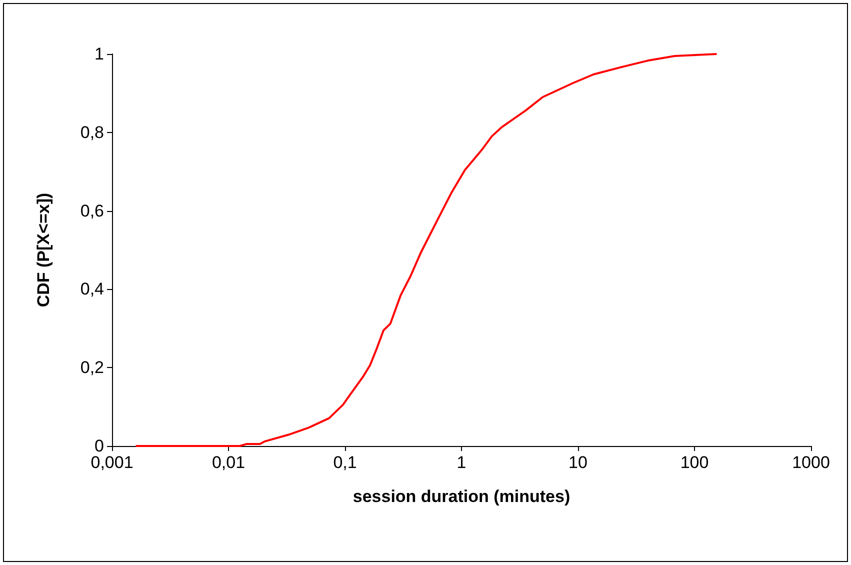  Describe the element at coordinates (345, 462) in the screenshot. I see `x-tick-label: 0,1` at that location.